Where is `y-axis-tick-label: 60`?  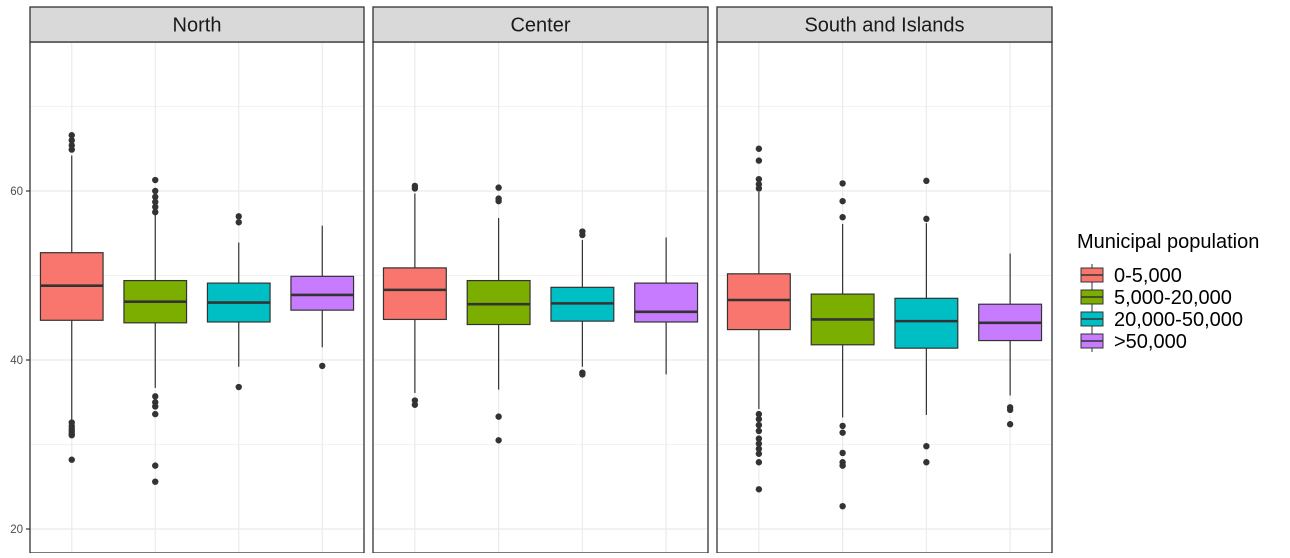 y-axis-tick-label: 60 is located at coordinates (16, 192).